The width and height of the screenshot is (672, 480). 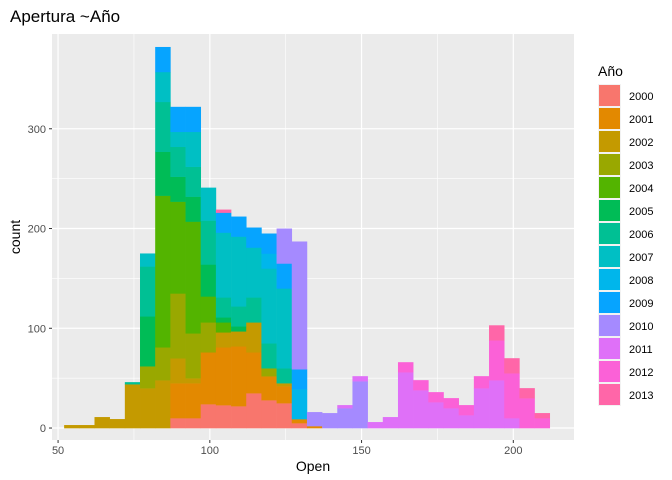 What do you see at coordinates (609, 256) in the screenshot?
I see `legend-swatch-2007` at bounding box center [609, 256].